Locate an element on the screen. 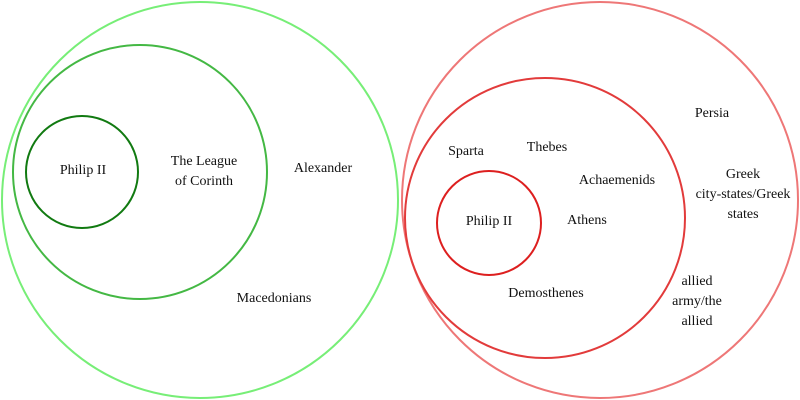 This screenshot has width=800, height=400. left-outer-label-alexander: Alexander is located at coordinates (323, 168).